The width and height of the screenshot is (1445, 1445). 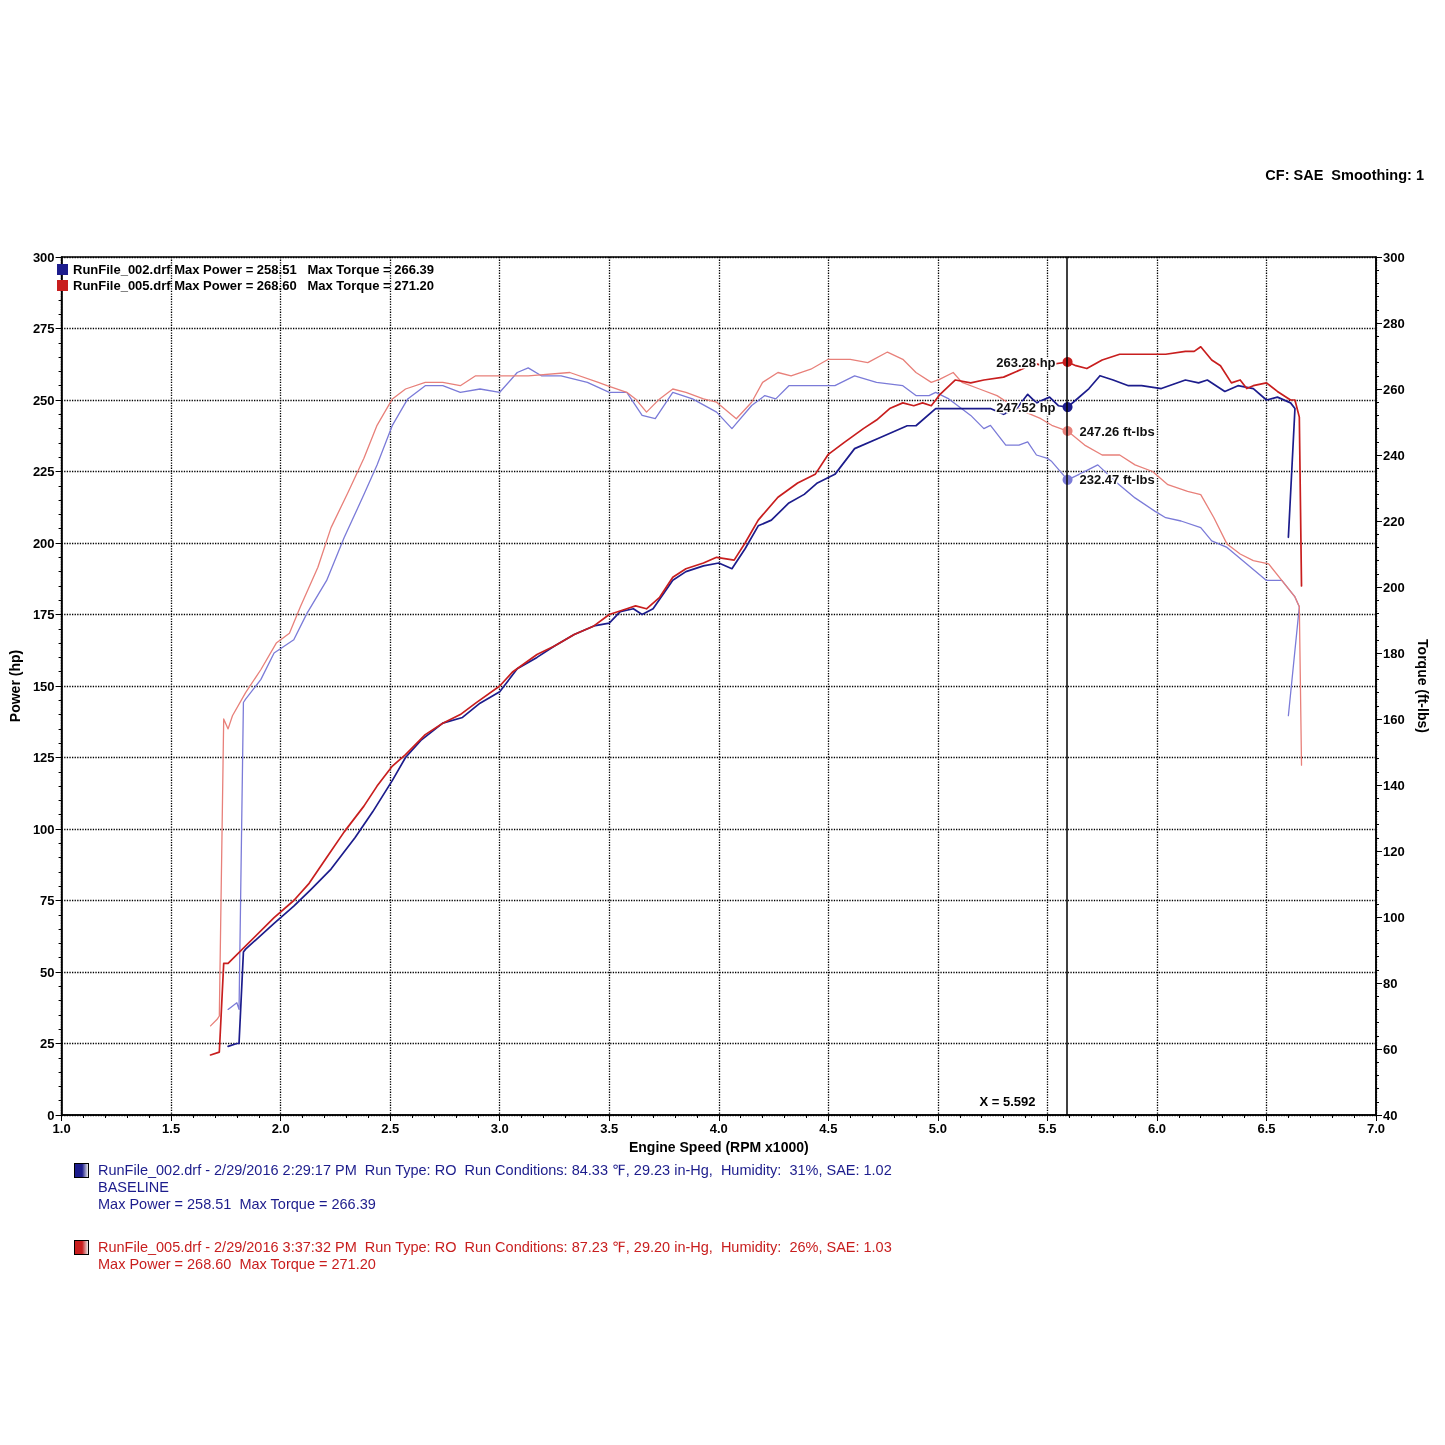 What do you see at coordinates (43, 543) in the screenshot?
I see `y-tick-label: 200` at bounding box center [43, 543].